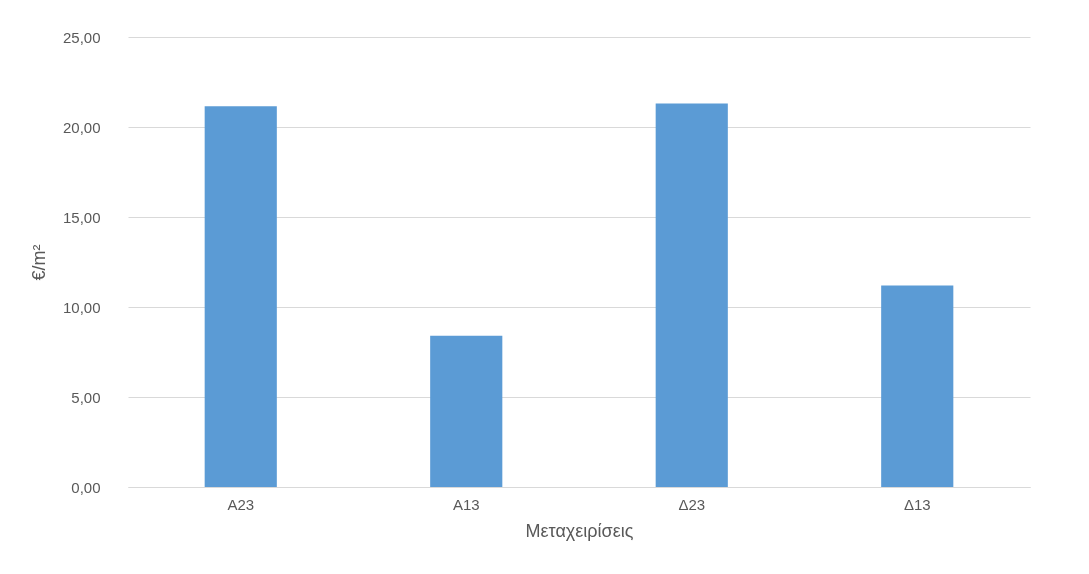 This screenshot has width=1089, height=574. Describe the element at coordinates (86, 397) in the screenshot. I see `y-tick-label: 5,00` at that location.